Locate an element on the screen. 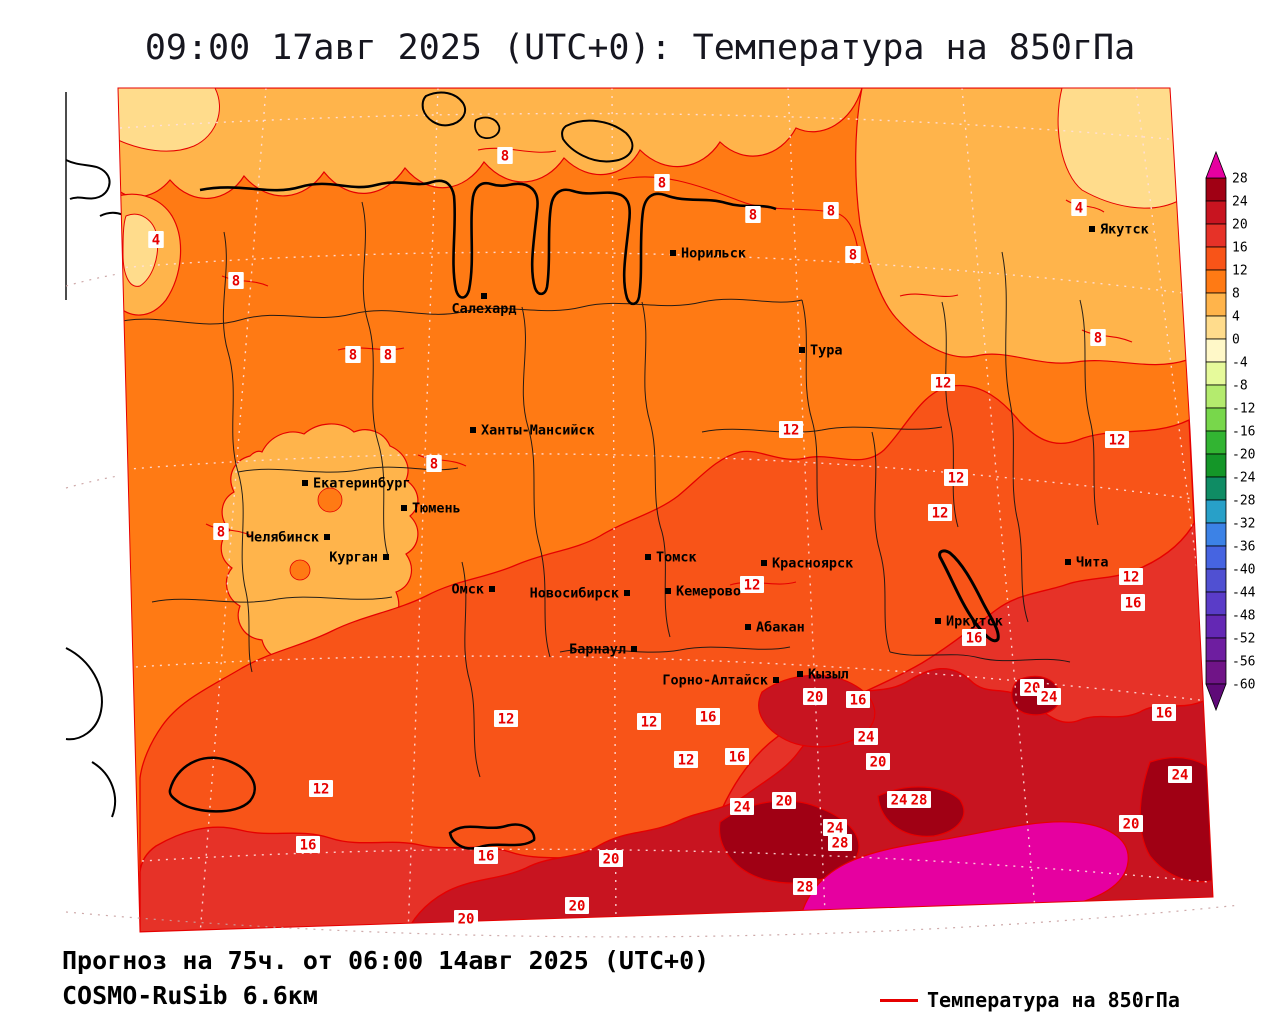 This screenshot has height=1024, width=1280. contour-label: 28 is located at coordinates (840, 844).